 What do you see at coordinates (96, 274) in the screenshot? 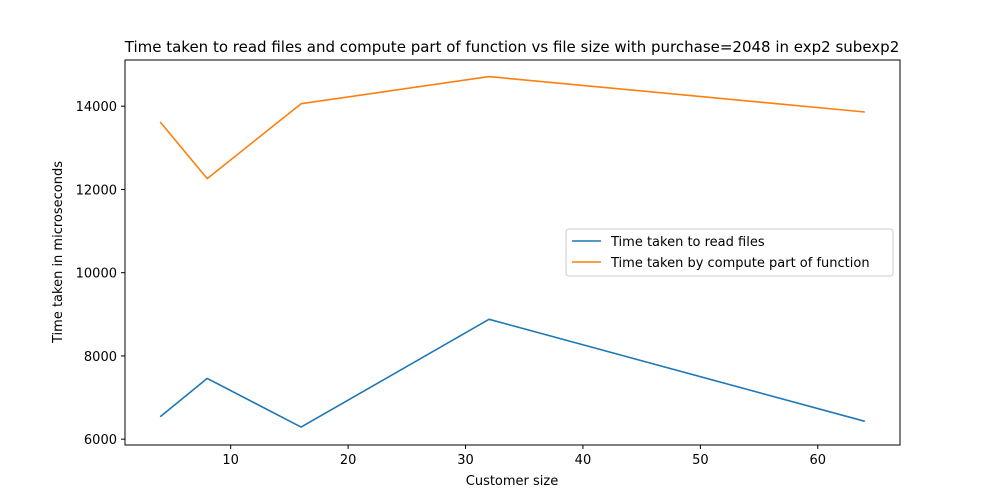
I see `y-tick-label: 10000` at bounding box center [96, 274].